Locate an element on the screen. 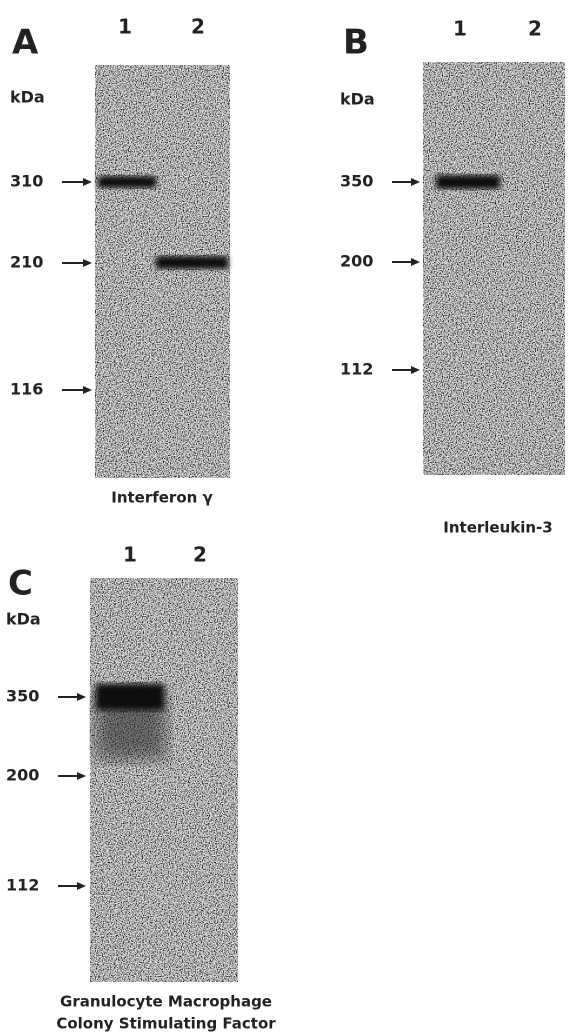 Image resolution: width=572 pixels, height=1036 pixels. caption: Interferon γ is located at coordinates (162, 498).